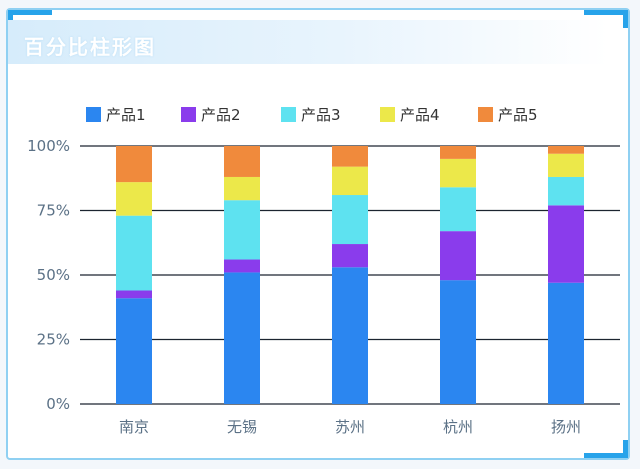 Image resolution: width=640 pixels, height=469 pixels. I want to click on y-tick-label: 0%, so click(58, 404).